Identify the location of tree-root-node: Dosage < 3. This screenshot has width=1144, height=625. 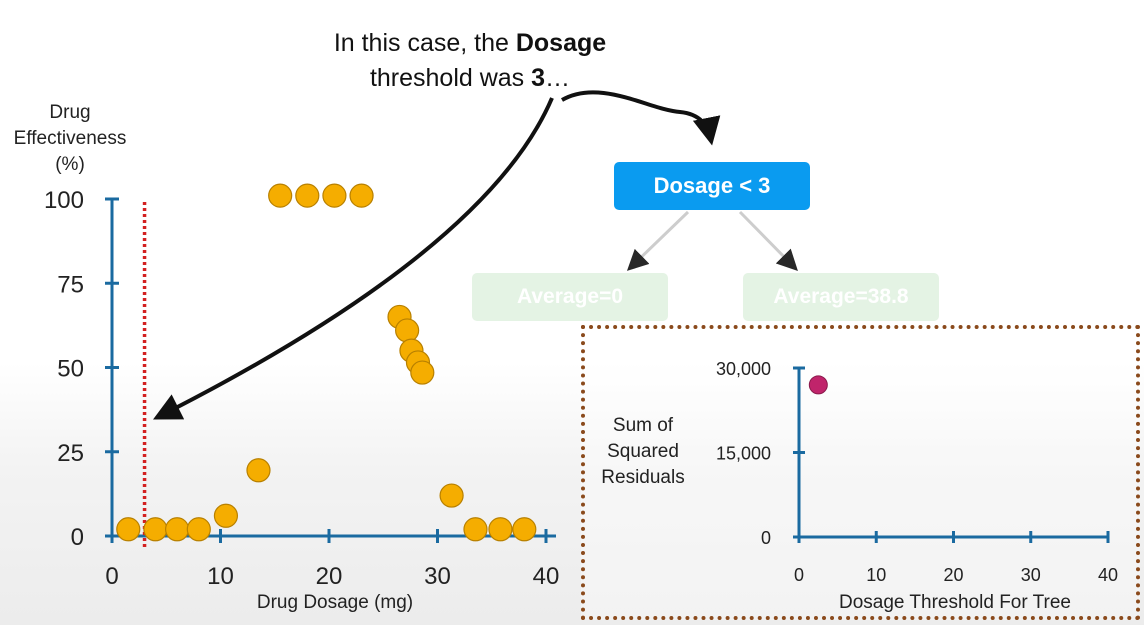
(712, 186).